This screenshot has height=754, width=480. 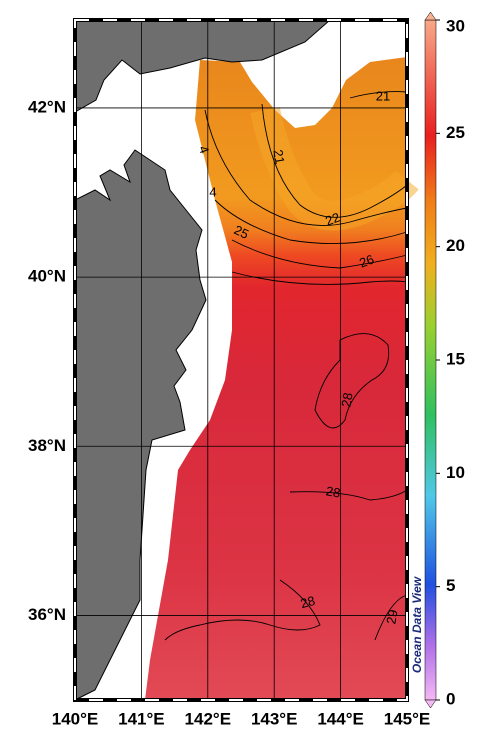 What do you see at coordinates (417, 624) in the screenshot?
I see `watermark: Ocean Data View` at bounding box center [417, 624].